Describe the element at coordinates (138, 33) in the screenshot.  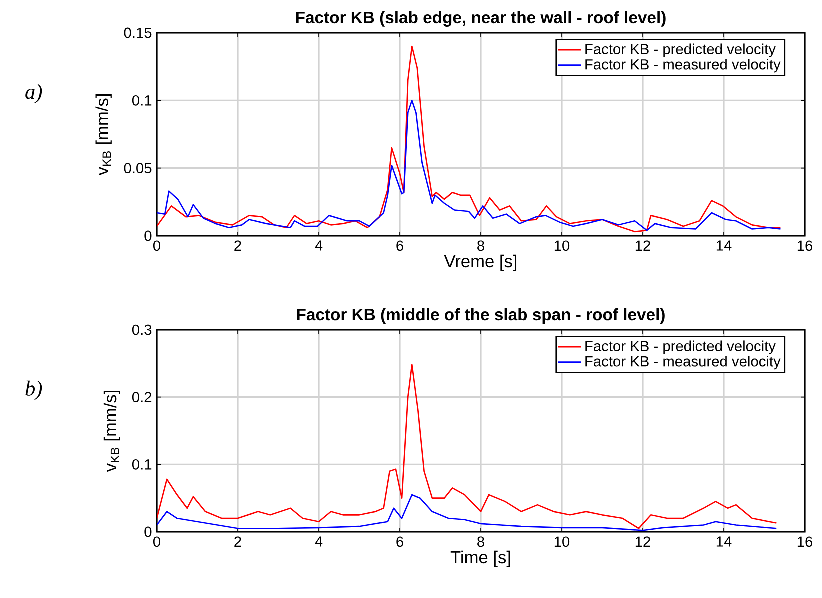
I see `y-tick-label: 0.15` at that location.